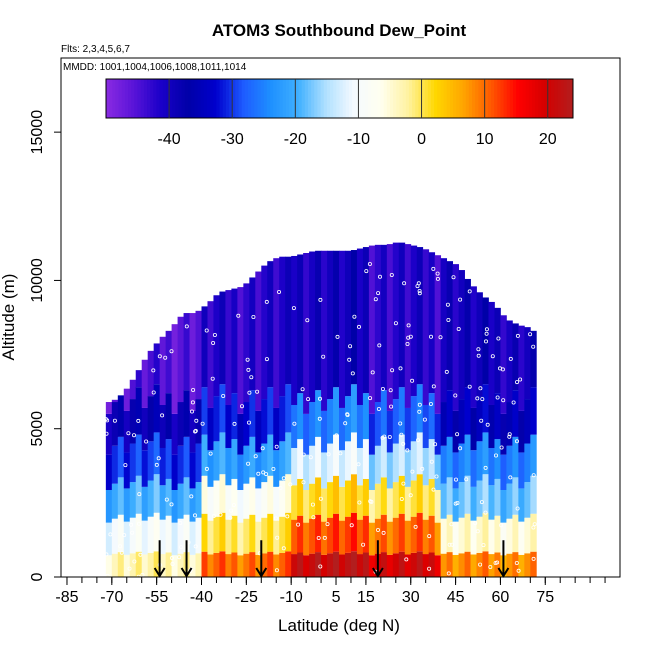 The image size is (650, 650). What do you see at coordinates (169, 139) in the screenshot?
I see `colorbar-tick-label: -40` at bounding box center [169, 139].